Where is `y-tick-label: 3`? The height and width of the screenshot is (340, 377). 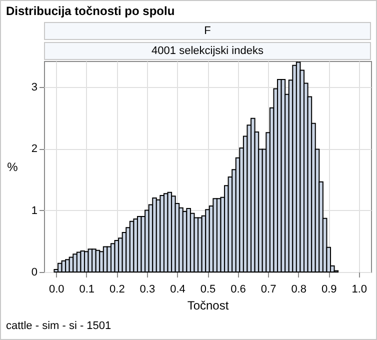
y-tick-label: 3 is located at coordinates (34, 87).